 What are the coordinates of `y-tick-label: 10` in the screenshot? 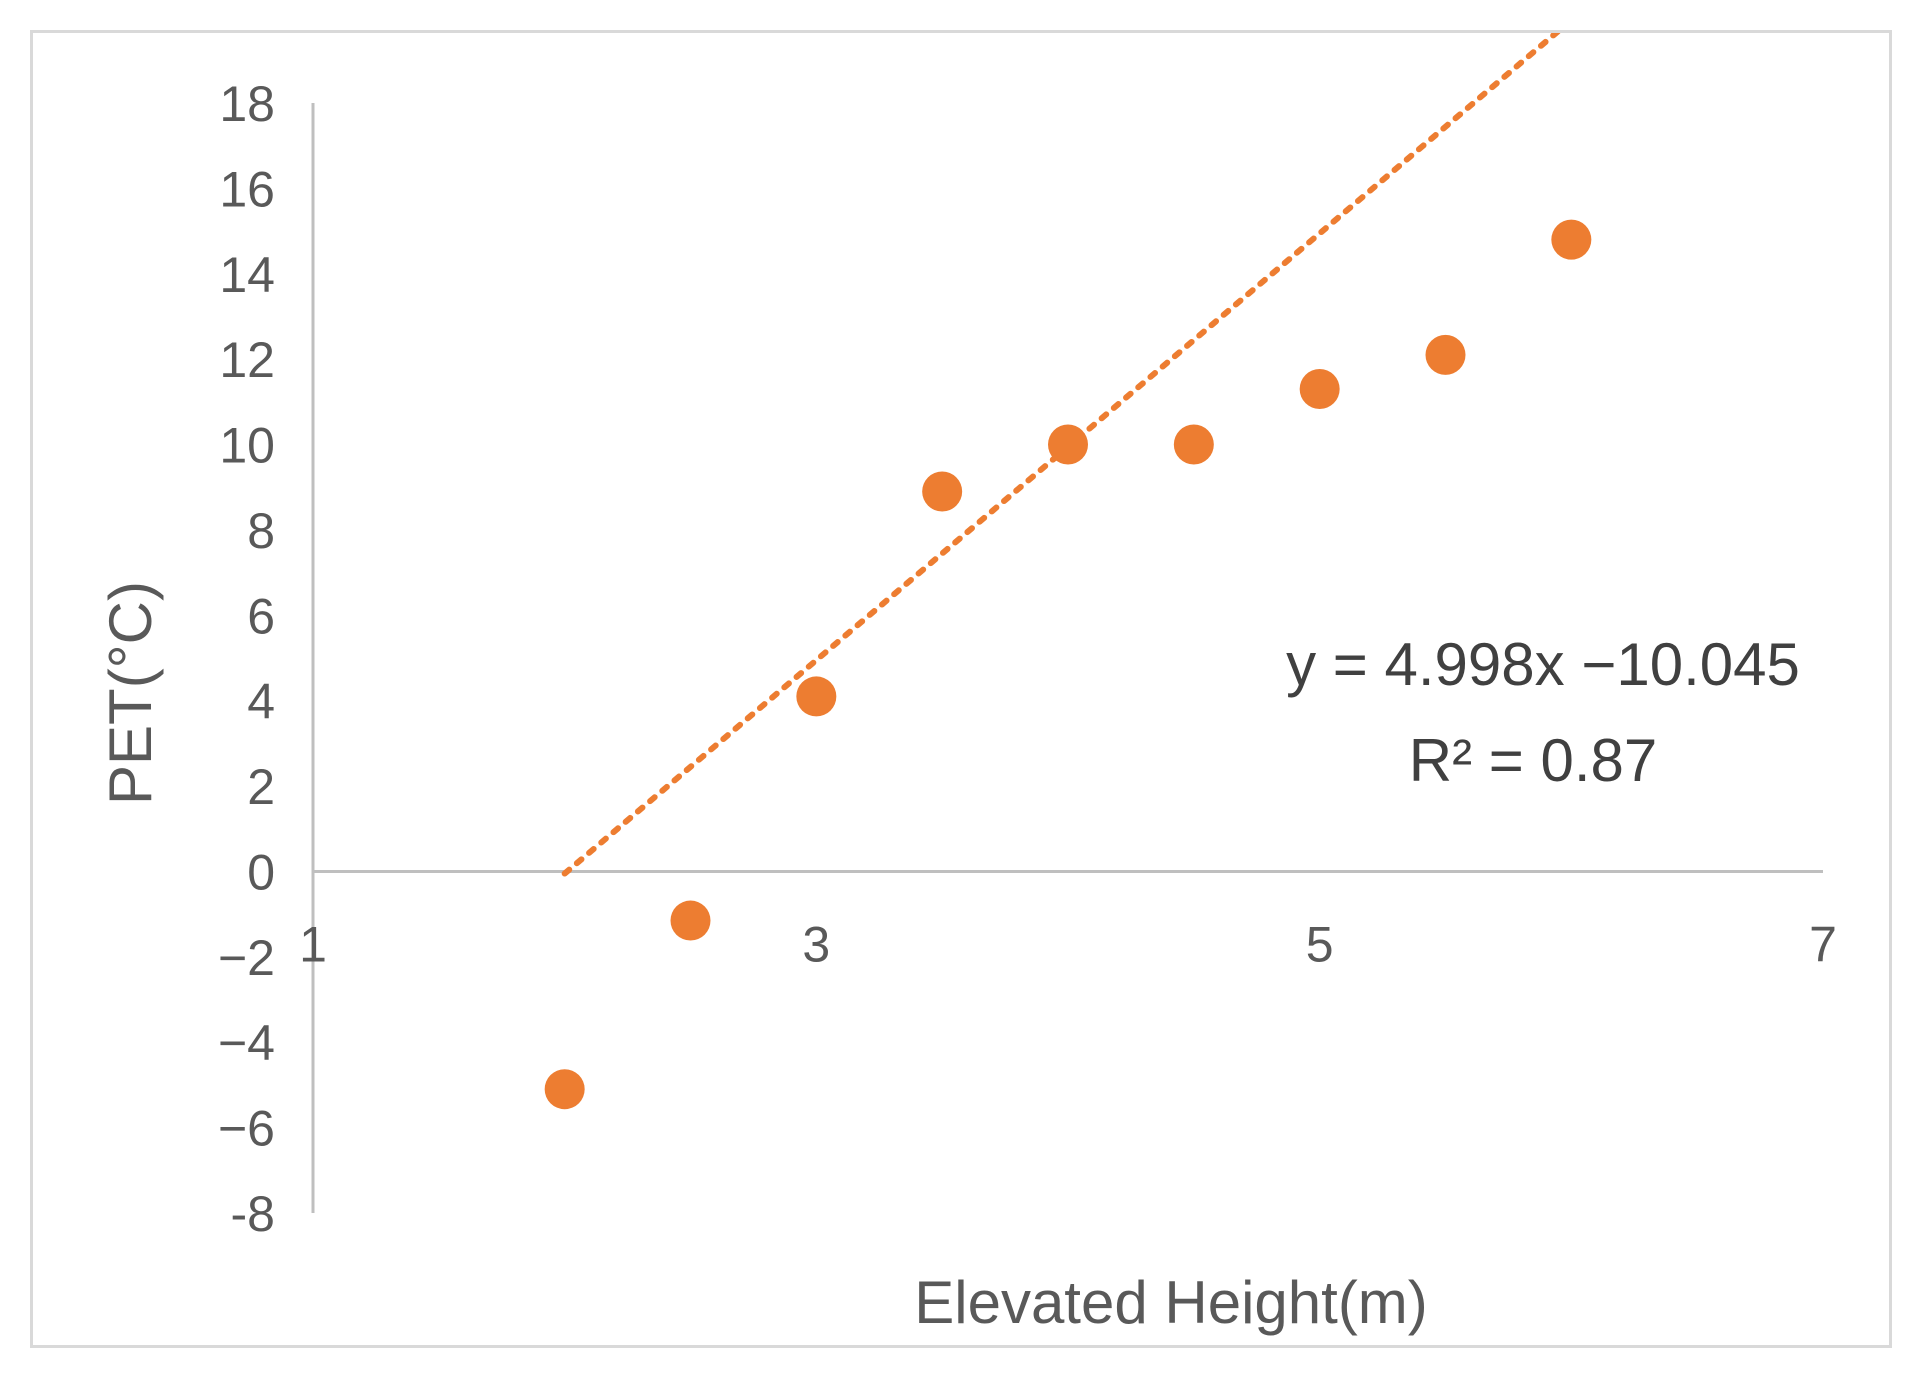 It's located at (247, 446).